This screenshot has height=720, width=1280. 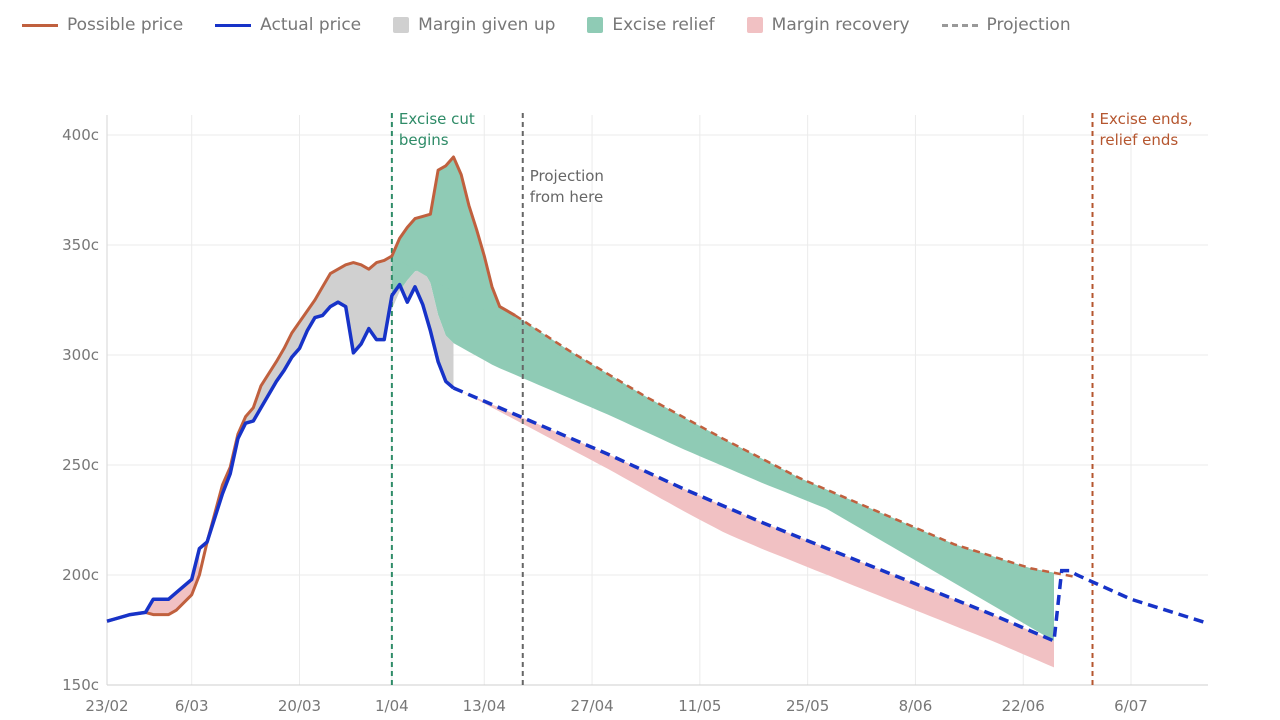 I want to click on x-tick-label: 1/04, so click(x=392, y=706).